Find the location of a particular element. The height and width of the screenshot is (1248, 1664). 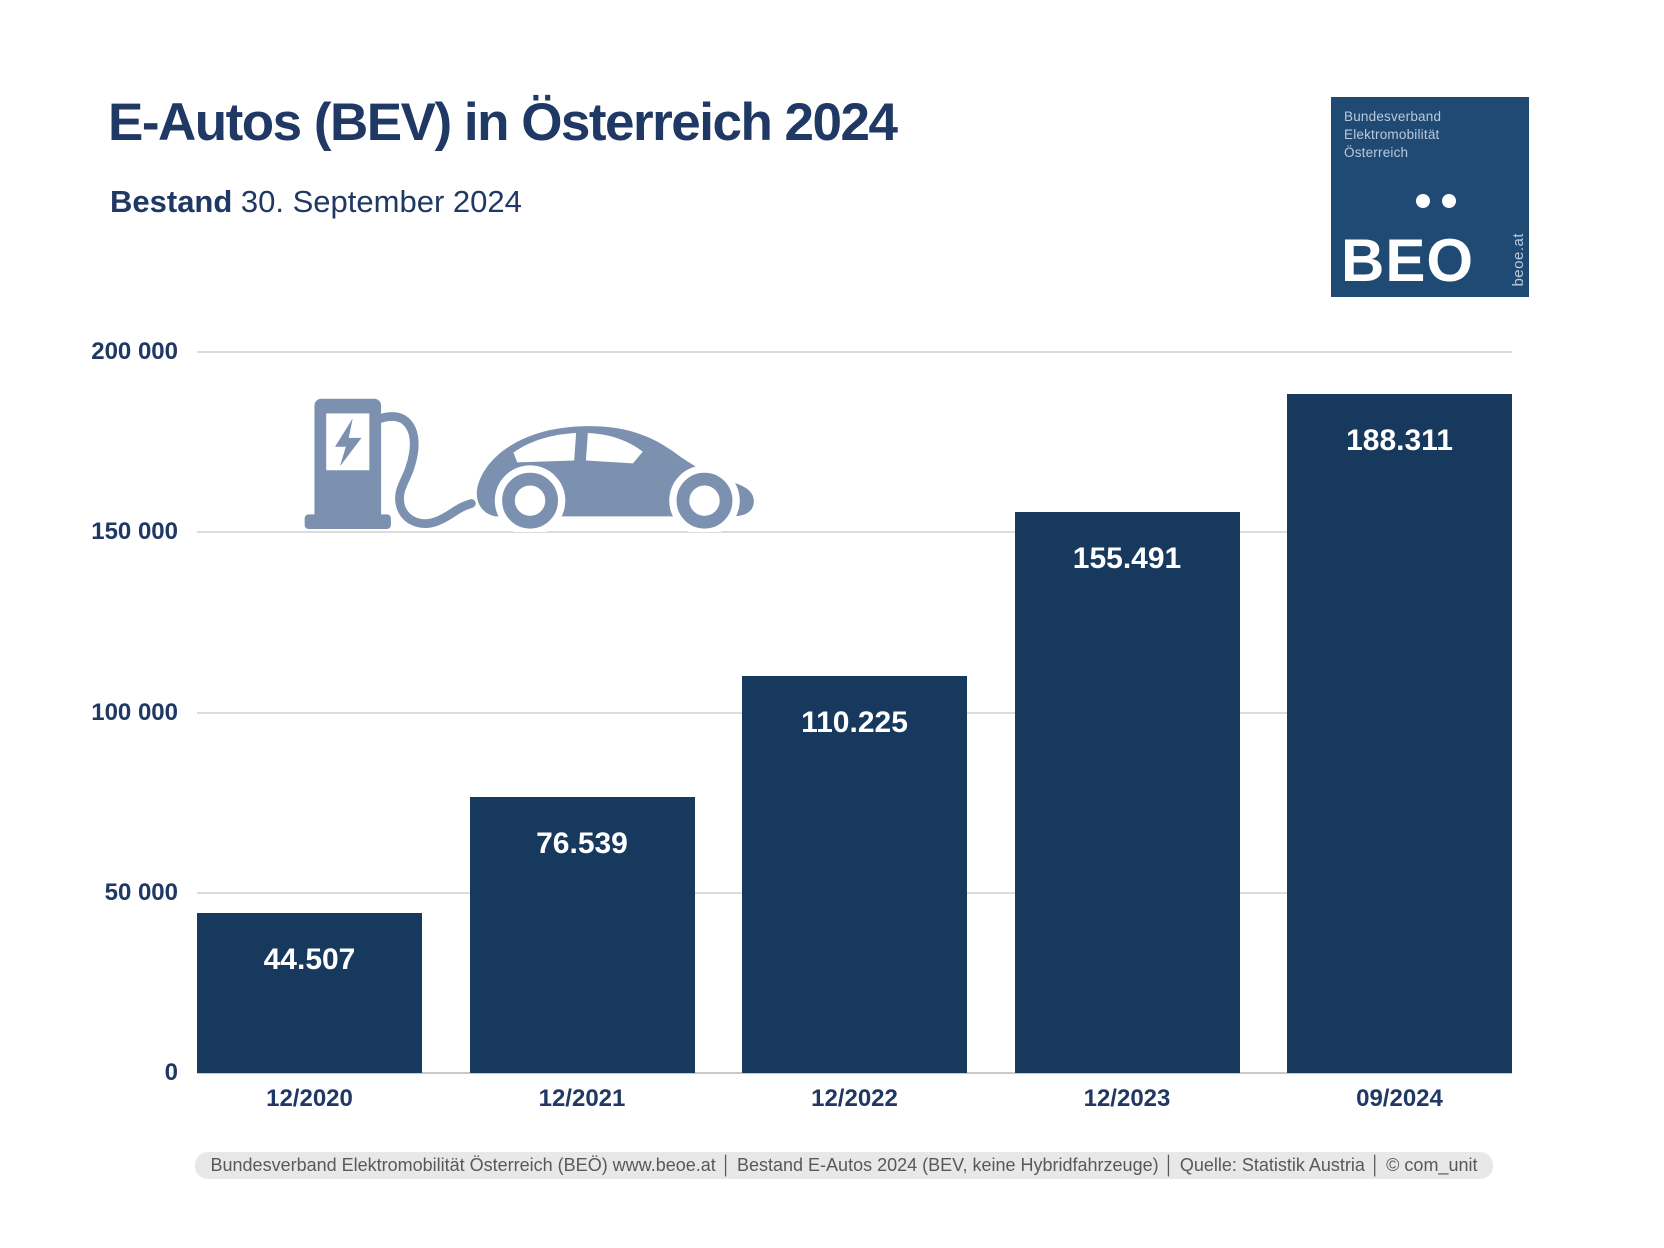

car-rear-window is located at coordinates (545, 448).